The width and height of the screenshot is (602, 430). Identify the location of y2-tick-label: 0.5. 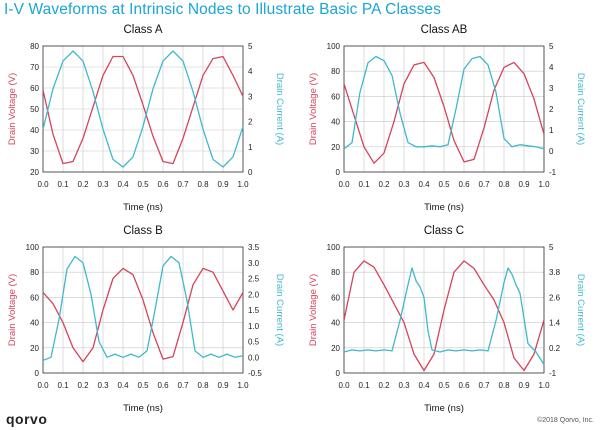
(254, 342).